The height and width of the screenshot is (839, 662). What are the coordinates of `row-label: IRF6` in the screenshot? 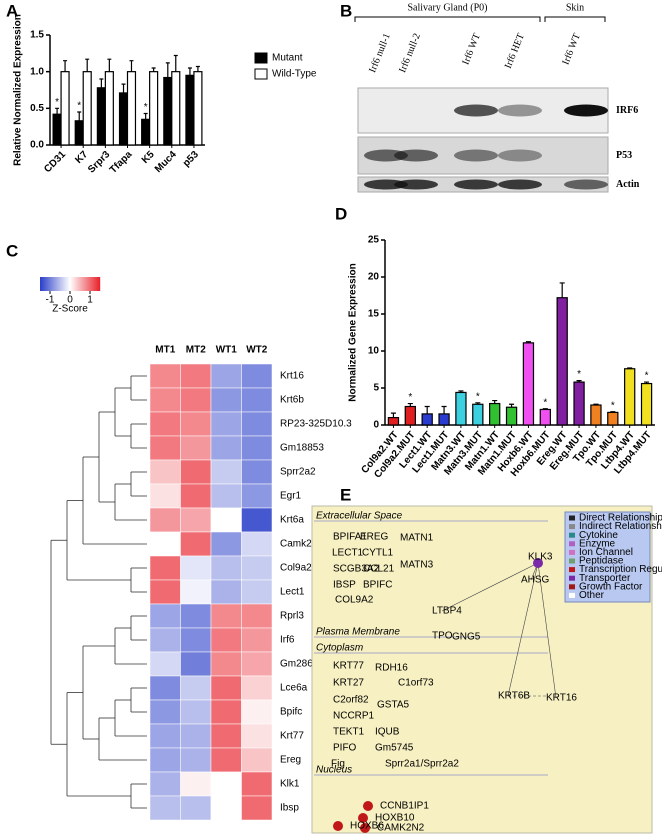 It's located at (627, 110).